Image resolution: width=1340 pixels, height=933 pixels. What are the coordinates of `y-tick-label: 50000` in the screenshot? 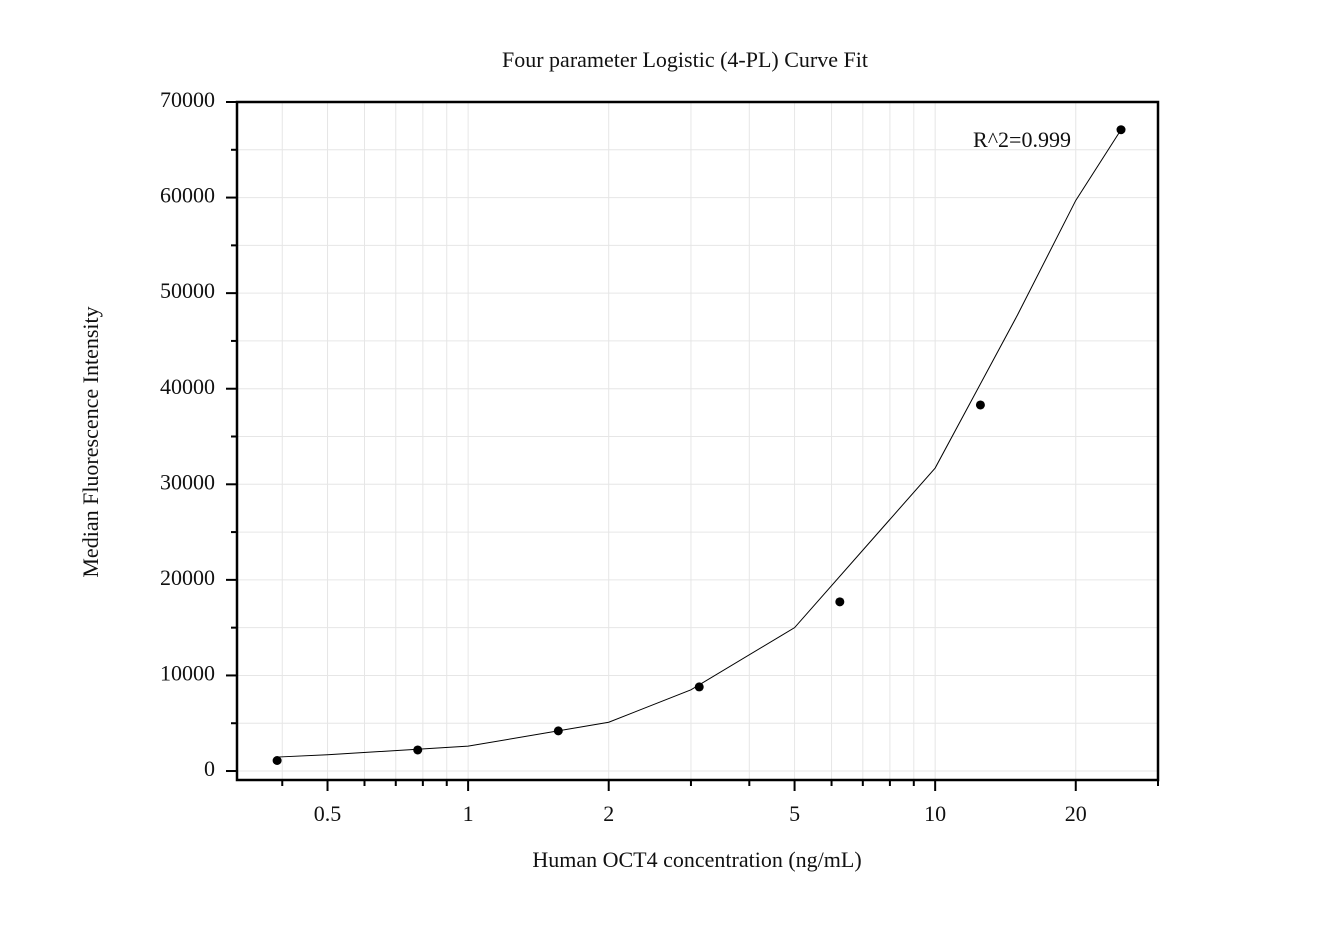 It's located at (187, 290).